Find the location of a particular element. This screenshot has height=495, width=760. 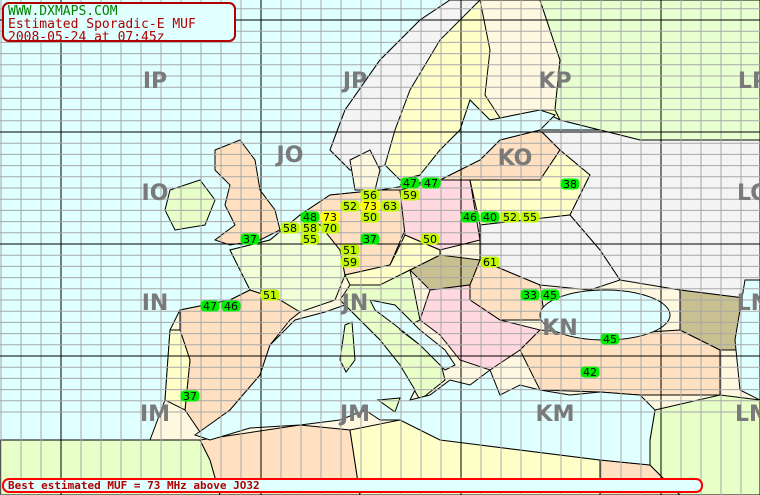

muf-value: 61 is located at coordinates (490, 262).